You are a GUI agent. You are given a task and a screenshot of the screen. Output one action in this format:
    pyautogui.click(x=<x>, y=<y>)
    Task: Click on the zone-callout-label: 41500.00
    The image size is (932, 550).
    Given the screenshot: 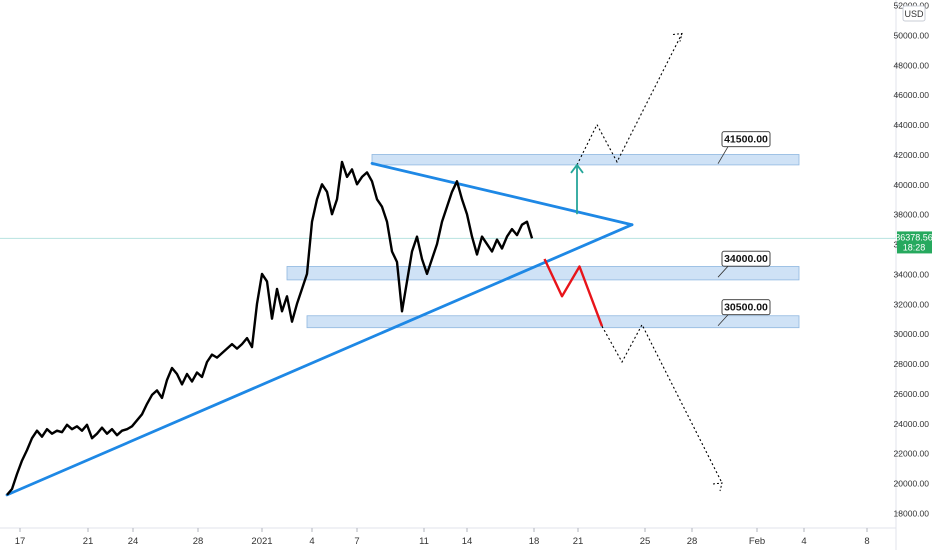 What is the action you would take?
    pyautogui.click(x=746, y=140)
    